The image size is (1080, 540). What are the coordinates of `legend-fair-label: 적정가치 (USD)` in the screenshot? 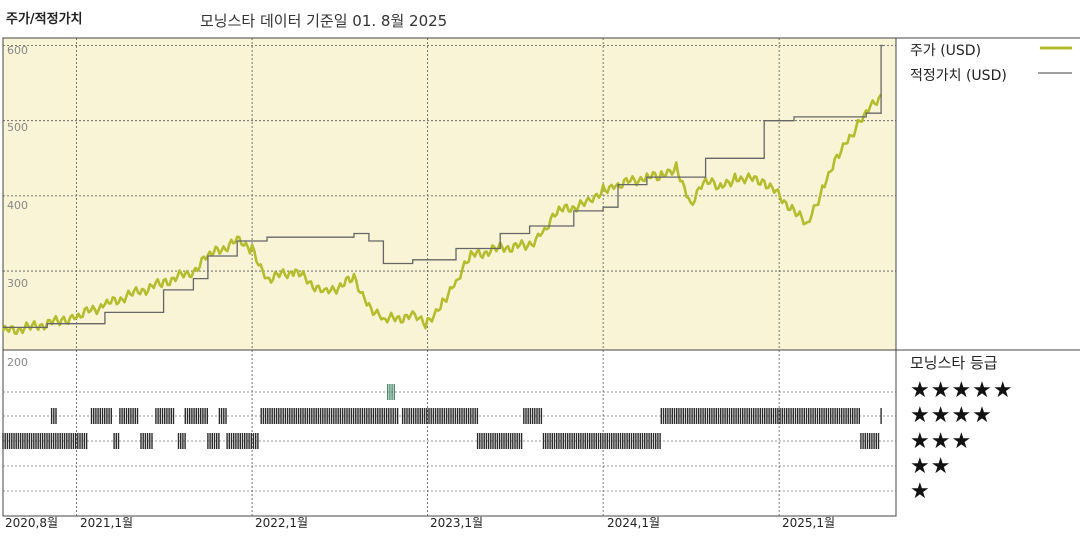 It's located at (958, 76).